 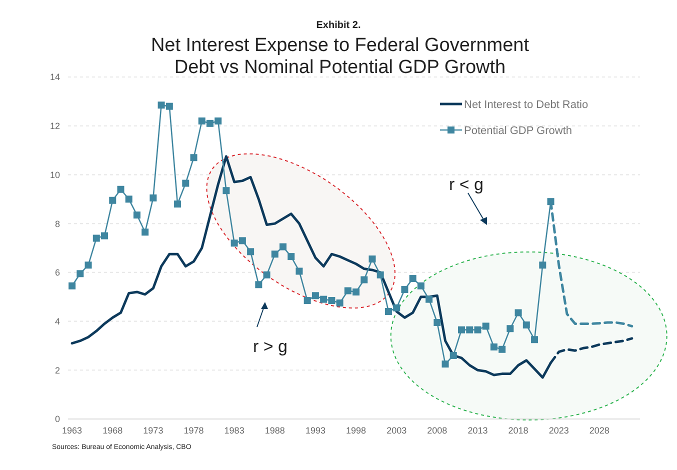 I want to click on legend-label: Net Interest to Debt Ratio, so click(x=526, y=105).